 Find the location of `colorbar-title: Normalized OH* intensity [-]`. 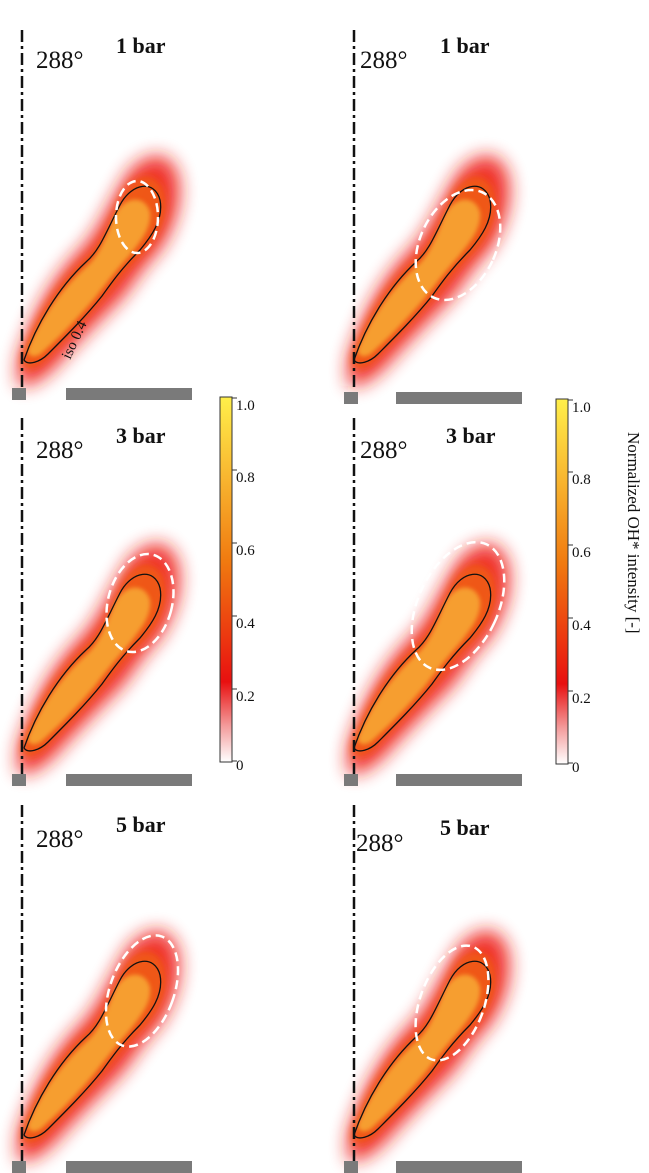

colorbar-title: Normalized OH* intensity [-] is located at coordinates (633, 533).